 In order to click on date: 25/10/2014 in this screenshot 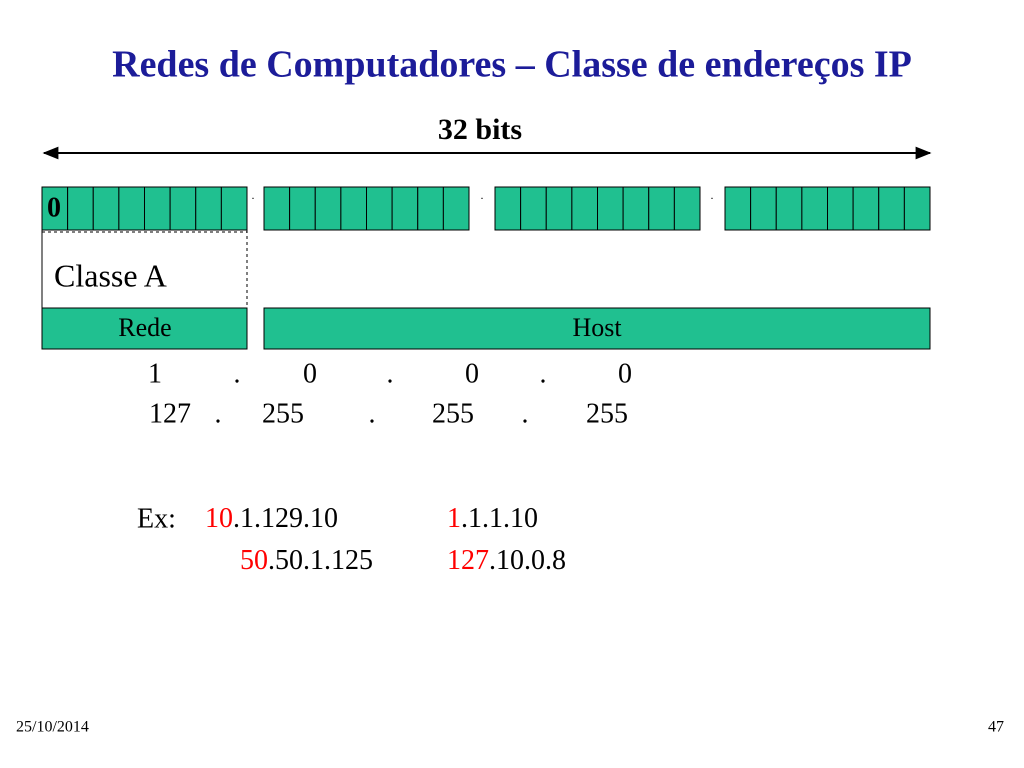, I will do `click(52, 727)`.